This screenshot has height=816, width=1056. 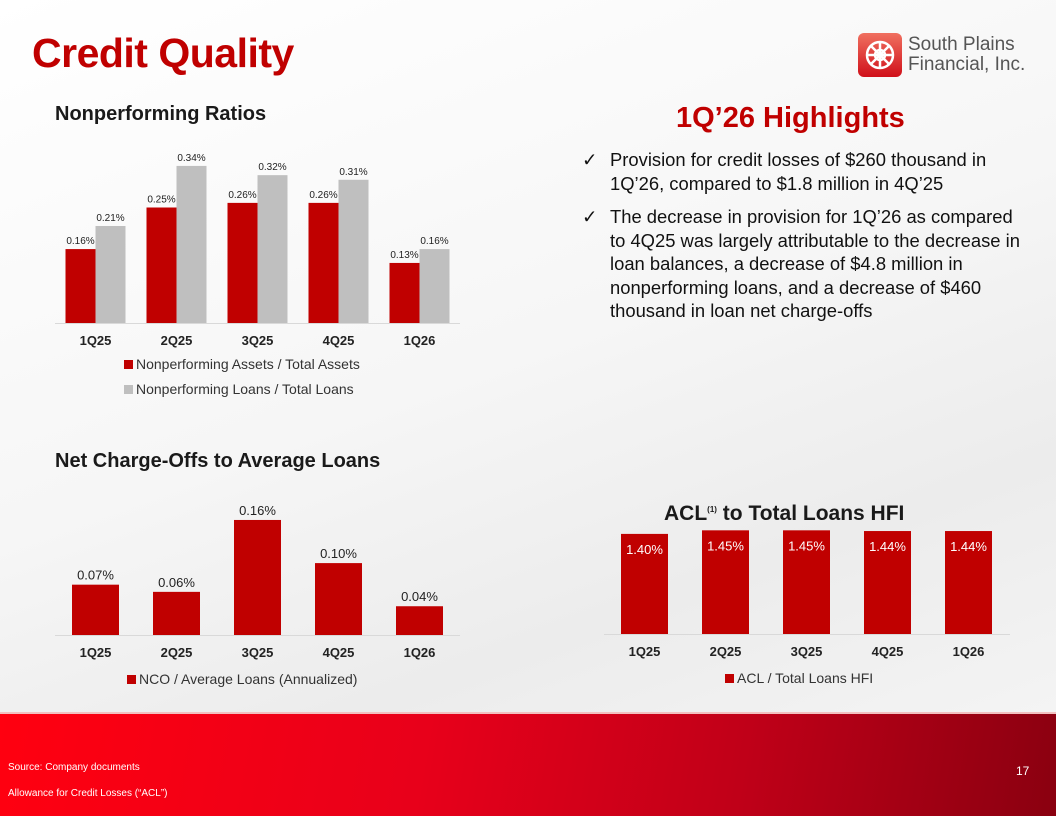 What do you see at coordinates (218, 461) in the screenshot?
I see `chart2-title: Net Charge-Offs to Average Loans` at bounding box center [218, 461].